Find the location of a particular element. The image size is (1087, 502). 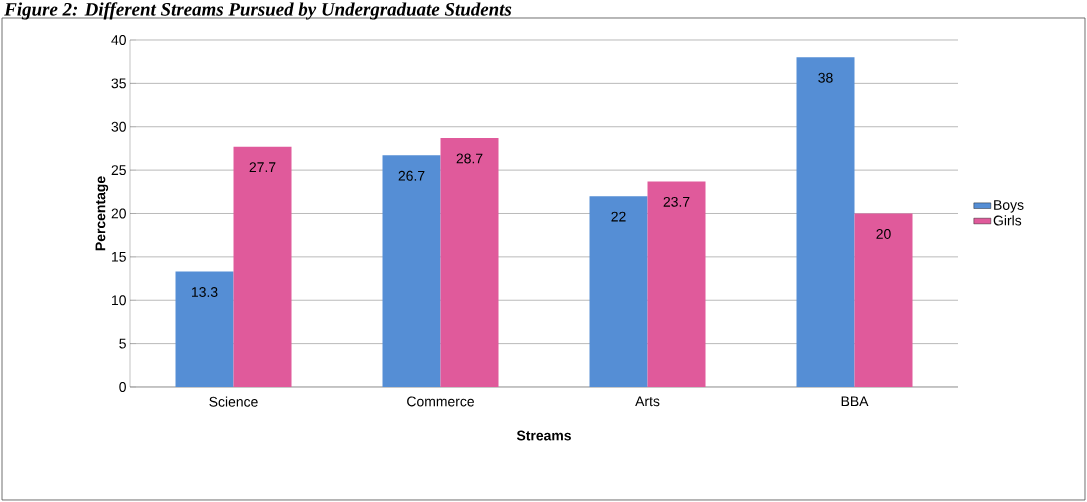

legend-label: Boys is located at coordinates (1009, 206).